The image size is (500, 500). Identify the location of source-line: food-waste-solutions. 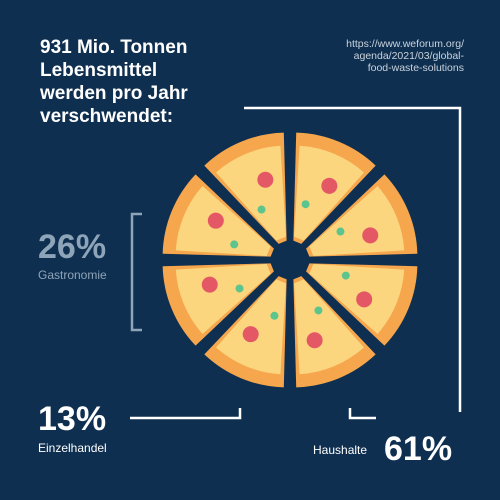
(415, 68).